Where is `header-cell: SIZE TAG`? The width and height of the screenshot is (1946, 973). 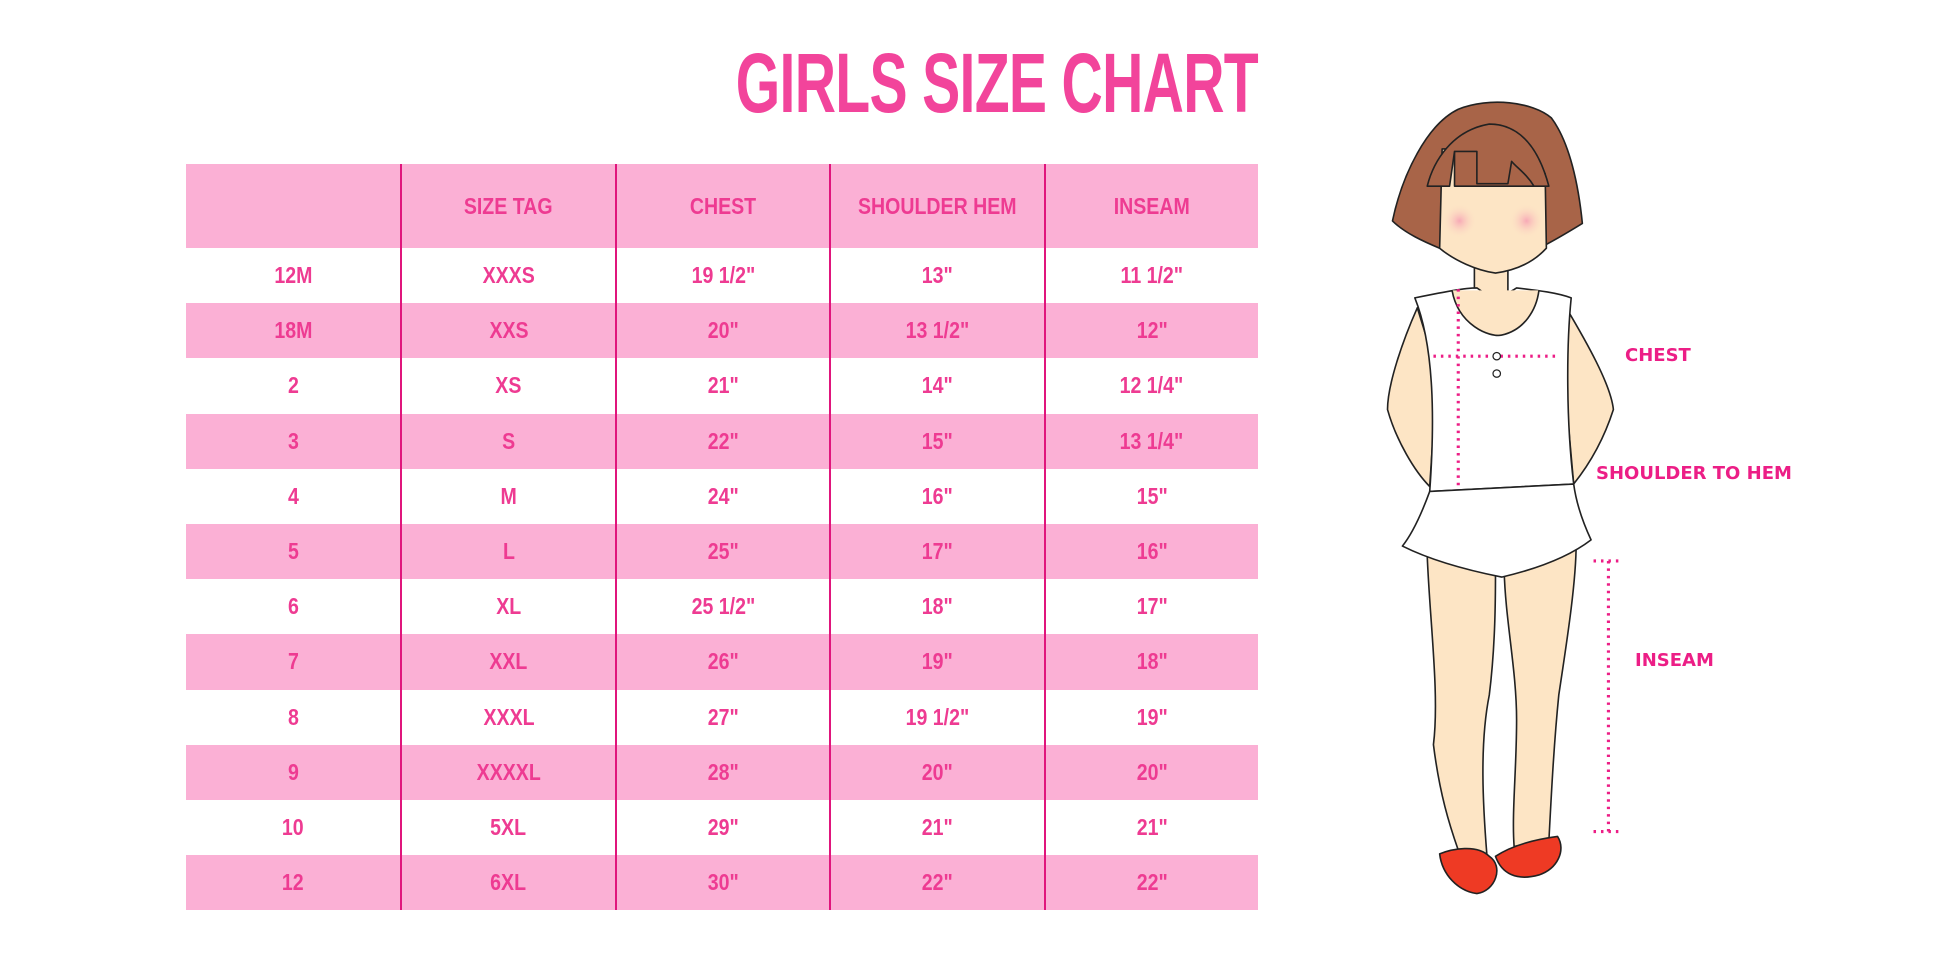
header-cell: SIZE TAG is located at coordinates (507, 206).